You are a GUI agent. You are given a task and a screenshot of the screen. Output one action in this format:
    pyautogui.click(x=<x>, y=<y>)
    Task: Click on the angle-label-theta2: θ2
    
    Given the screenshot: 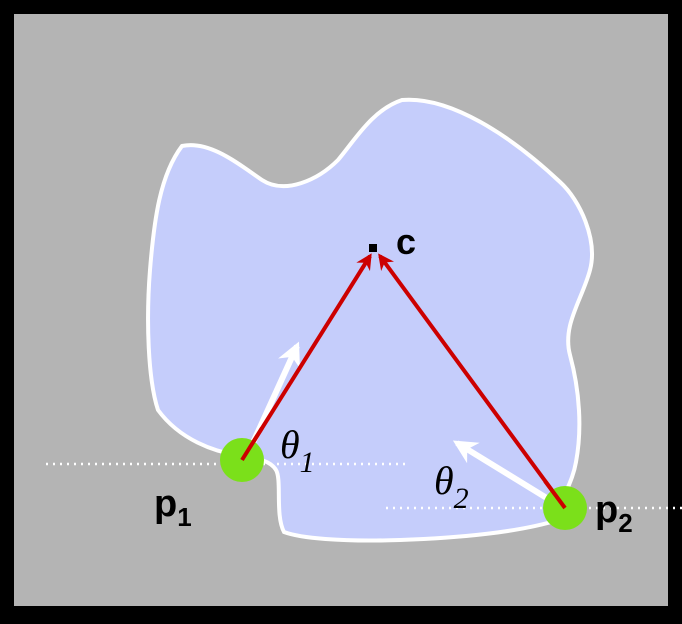 What is the action you would take?
    pyautogui.click(x=451, y=486)
    